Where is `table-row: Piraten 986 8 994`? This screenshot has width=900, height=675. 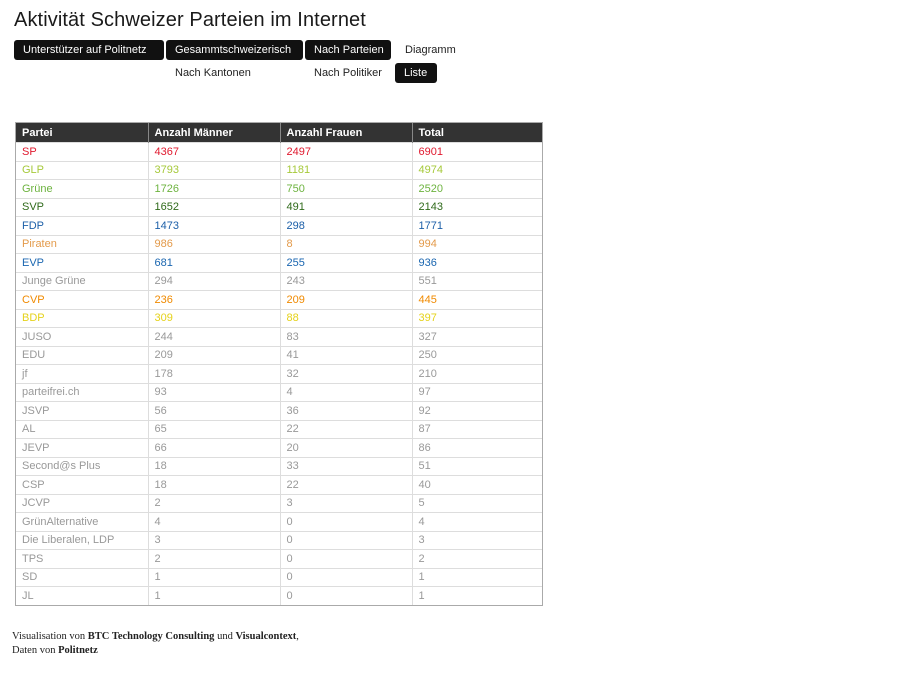 table-row: Piraten 986 8 994 is located at coordinates (279, 244).